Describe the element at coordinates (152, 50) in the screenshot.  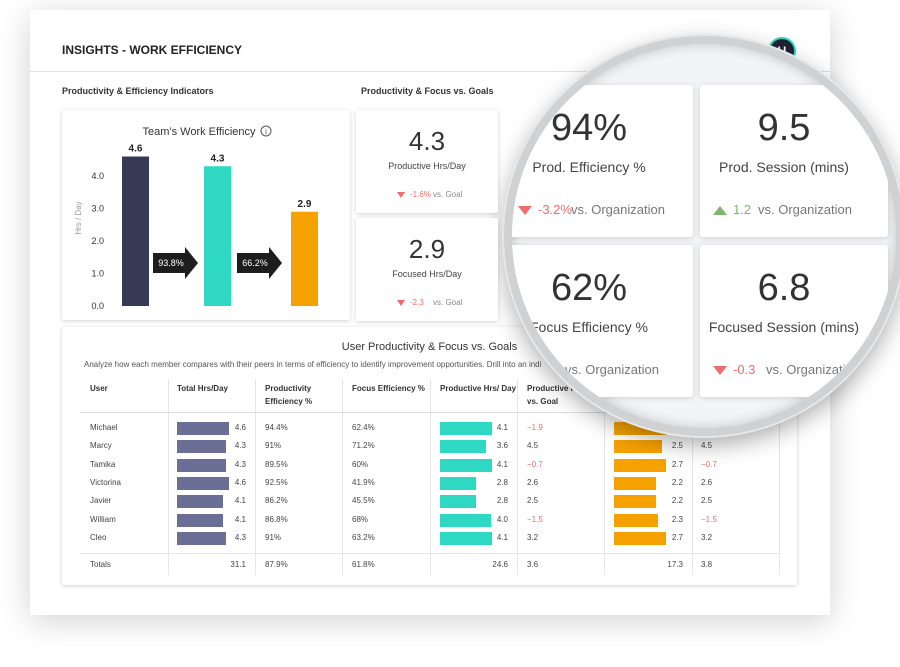
I see `page-title: INSIGHTS - WORK EFFICIENCY` at that location.